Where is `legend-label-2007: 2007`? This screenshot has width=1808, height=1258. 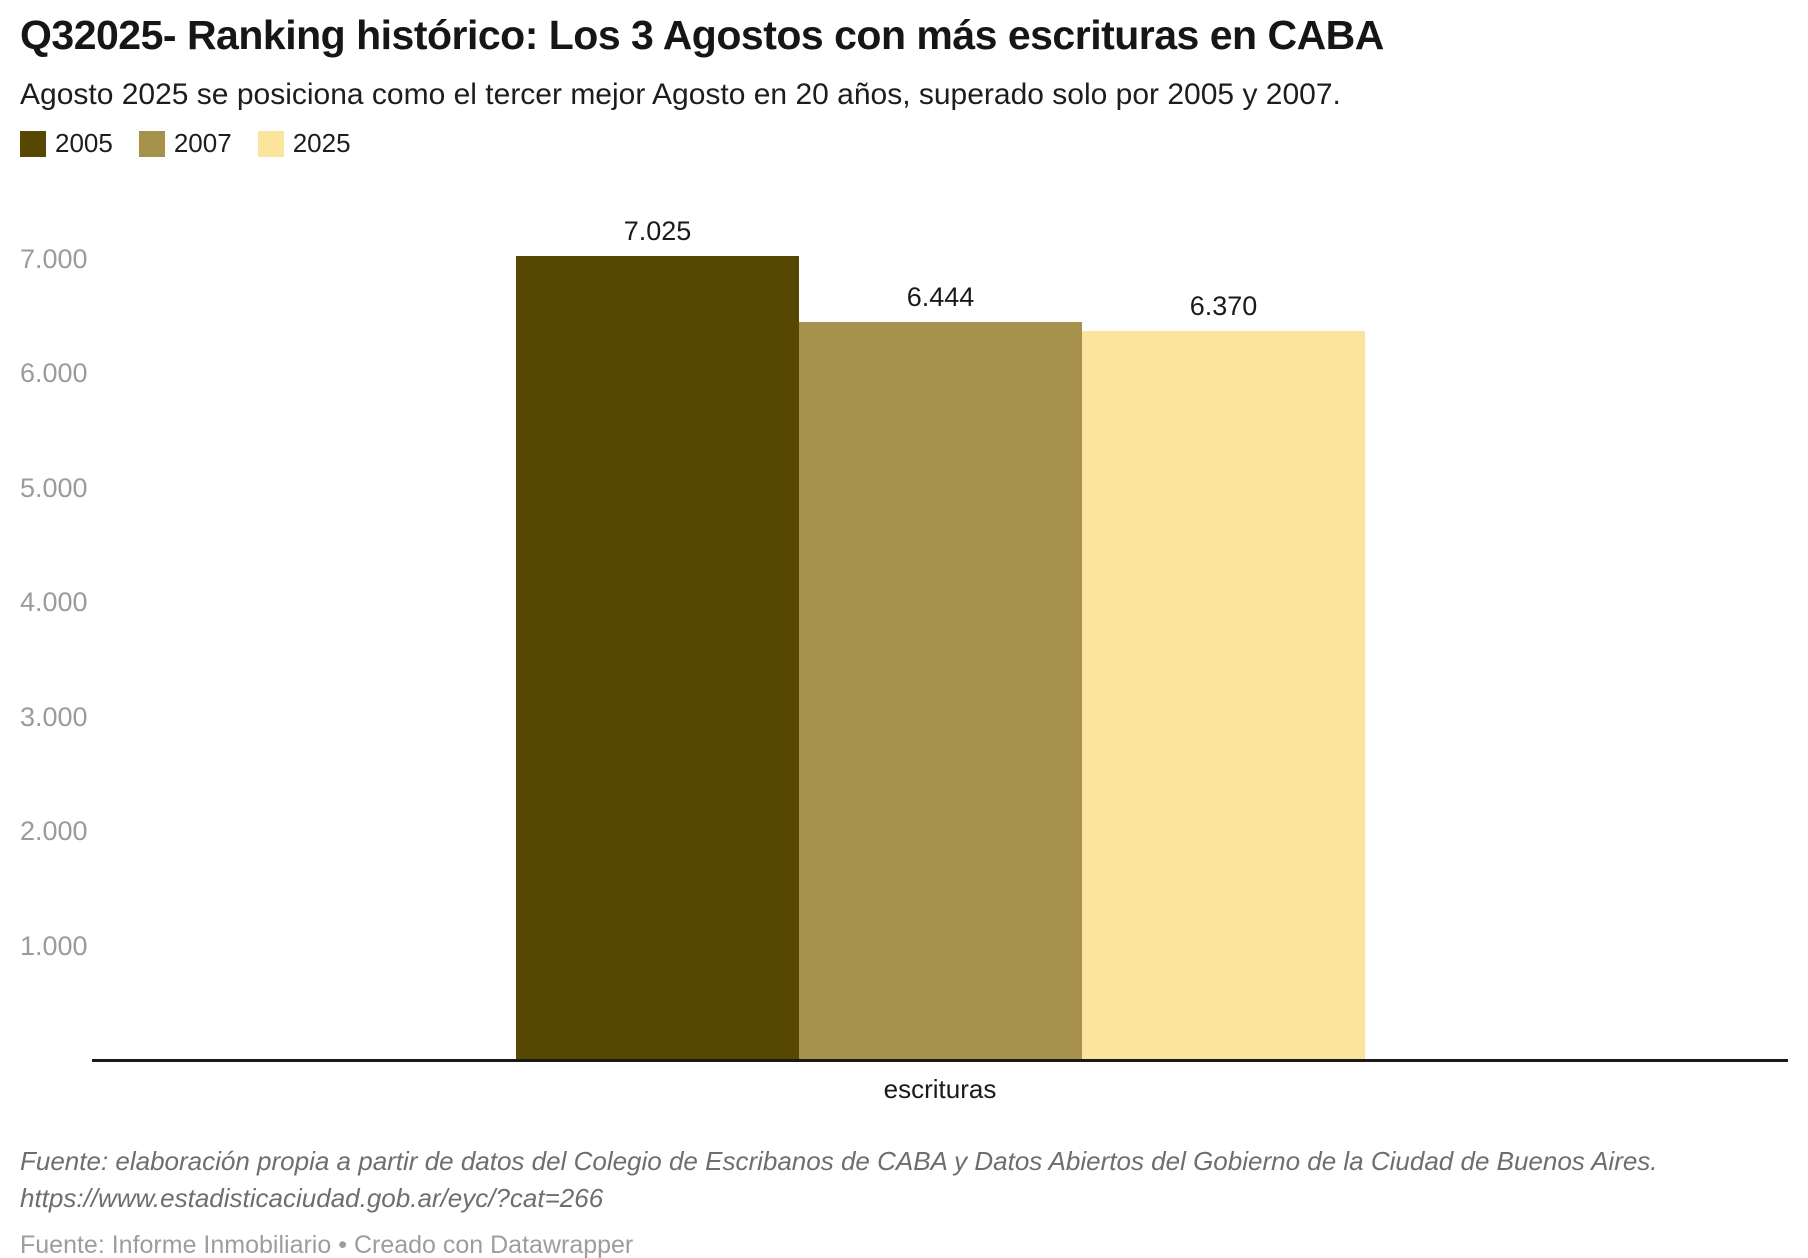 legend-label-2007: 2007 is located at coordinates (202, 143).